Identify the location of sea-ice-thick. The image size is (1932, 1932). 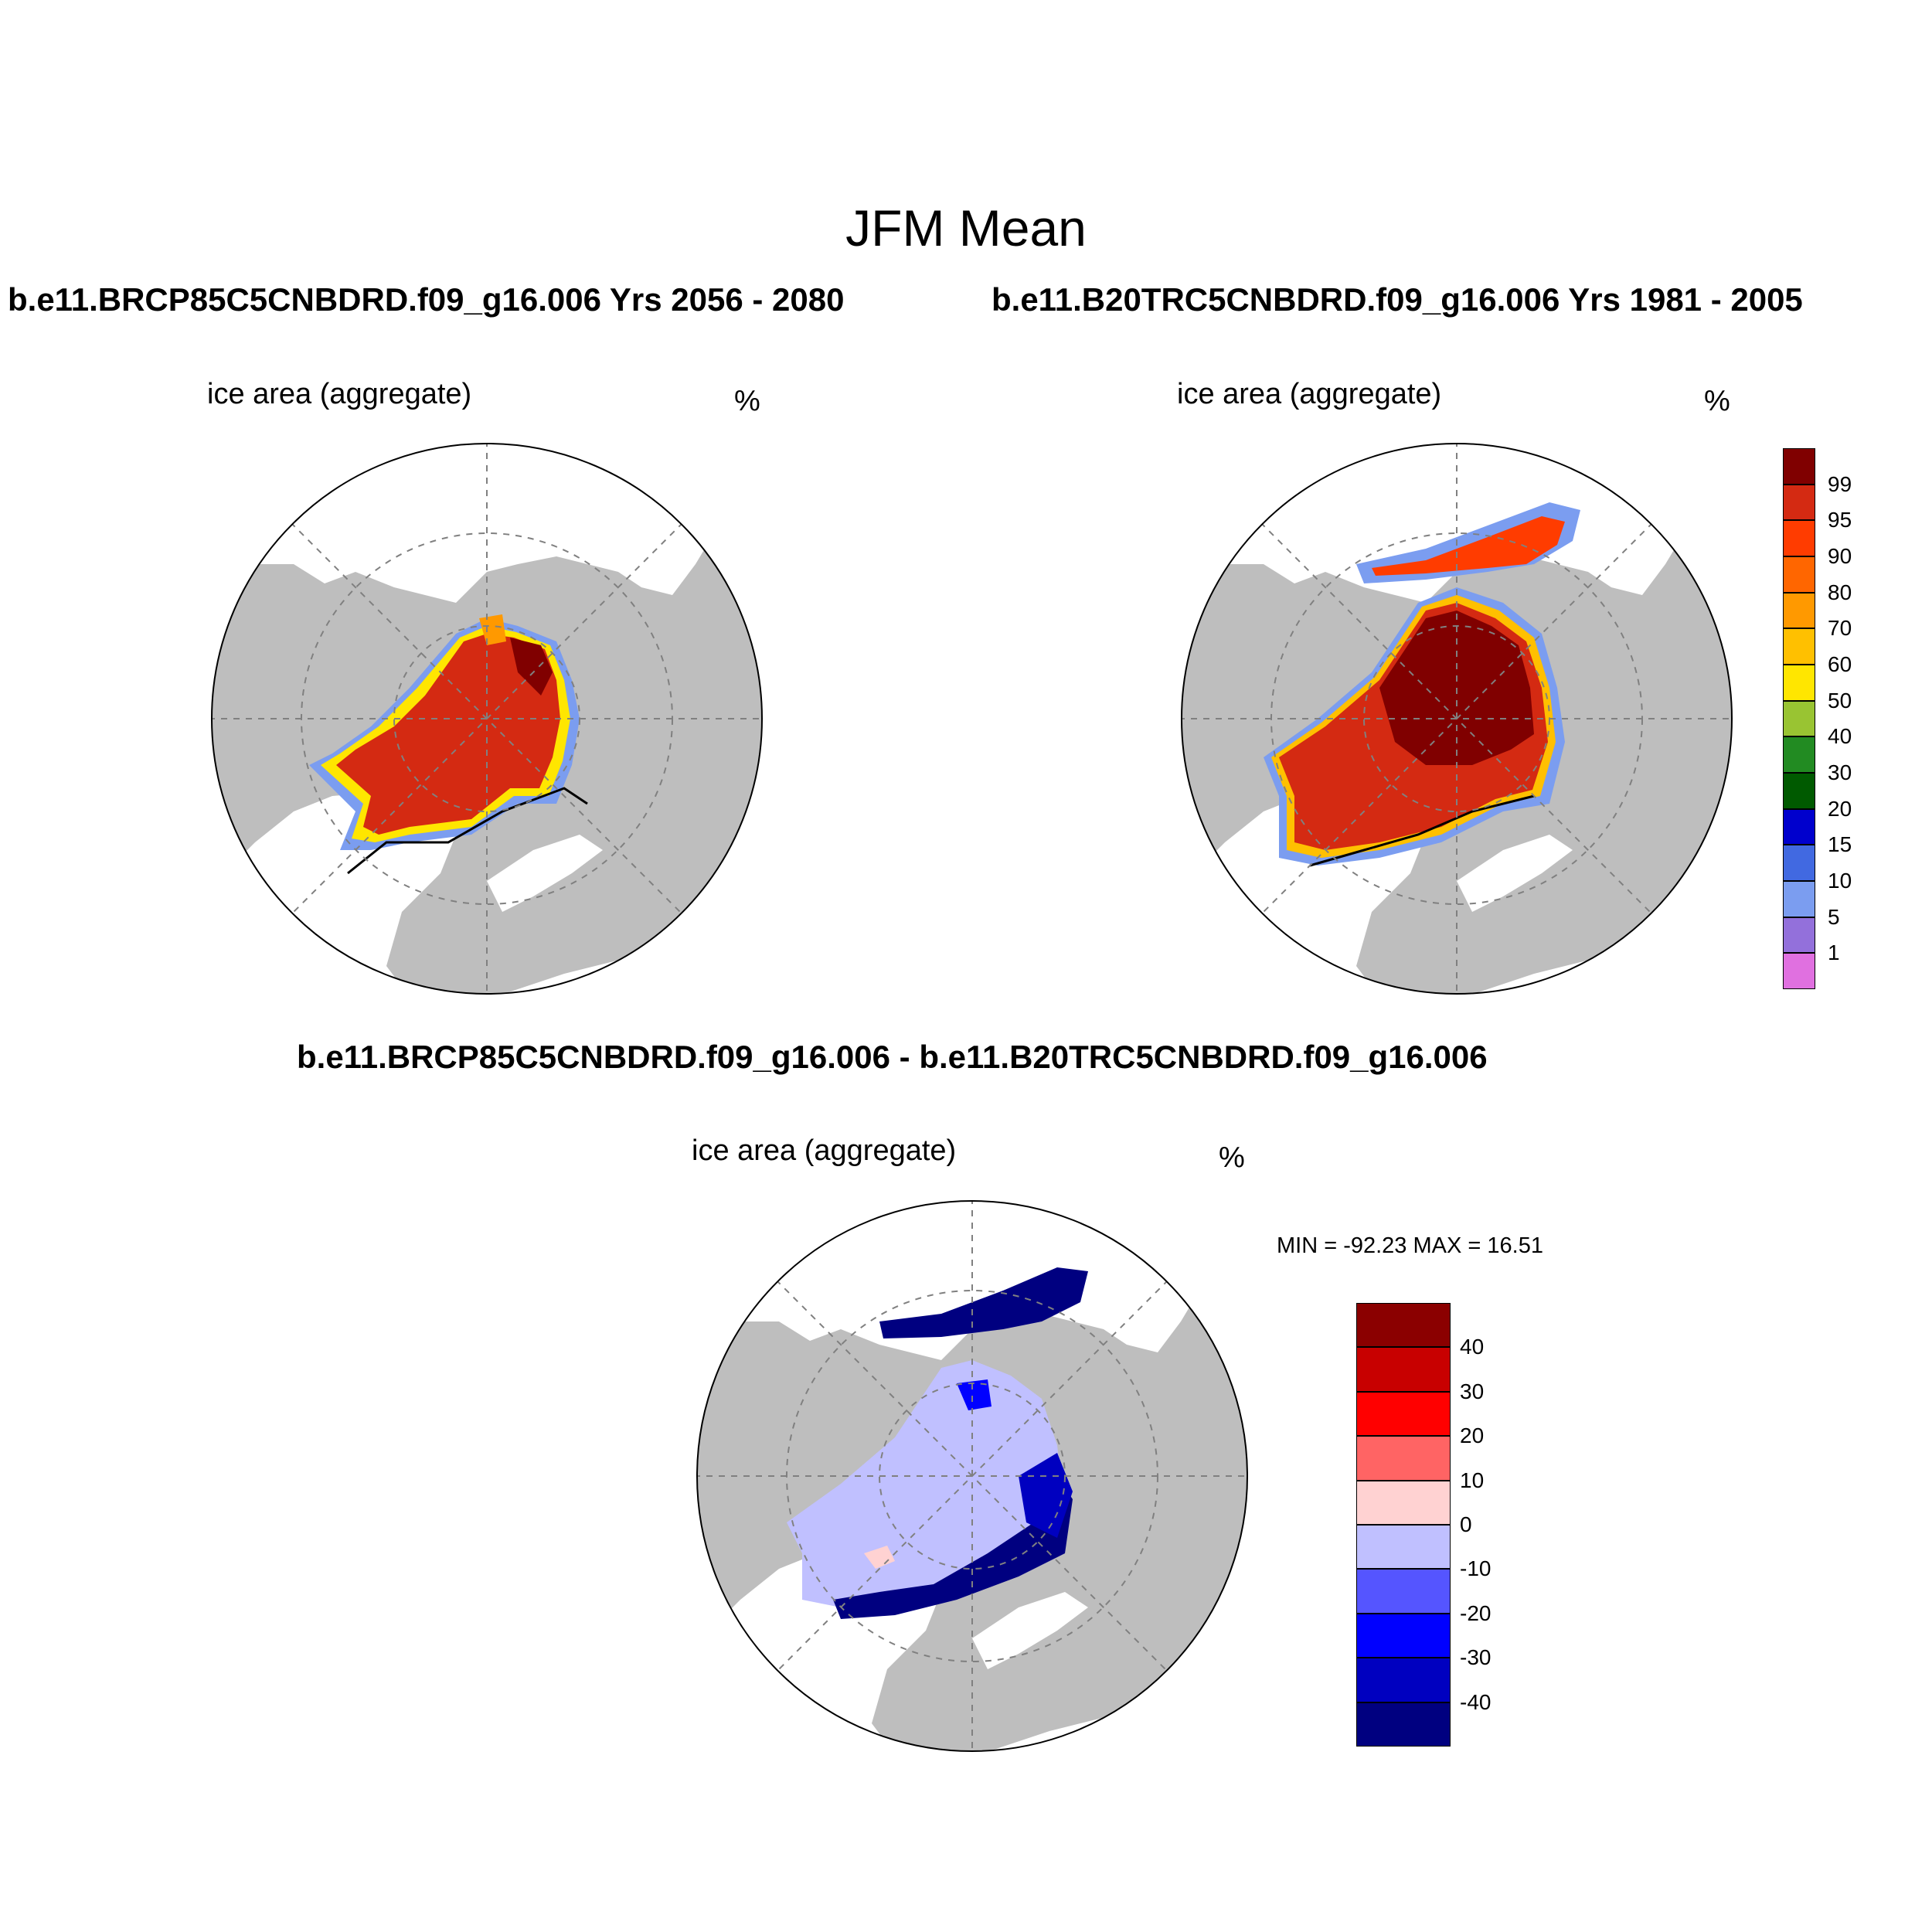
(532, 667).